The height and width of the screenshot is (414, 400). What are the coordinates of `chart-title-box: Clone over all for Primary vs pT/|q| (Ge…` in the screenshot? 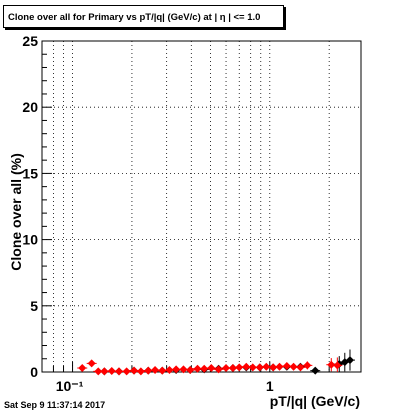 It's located at (143, 16).